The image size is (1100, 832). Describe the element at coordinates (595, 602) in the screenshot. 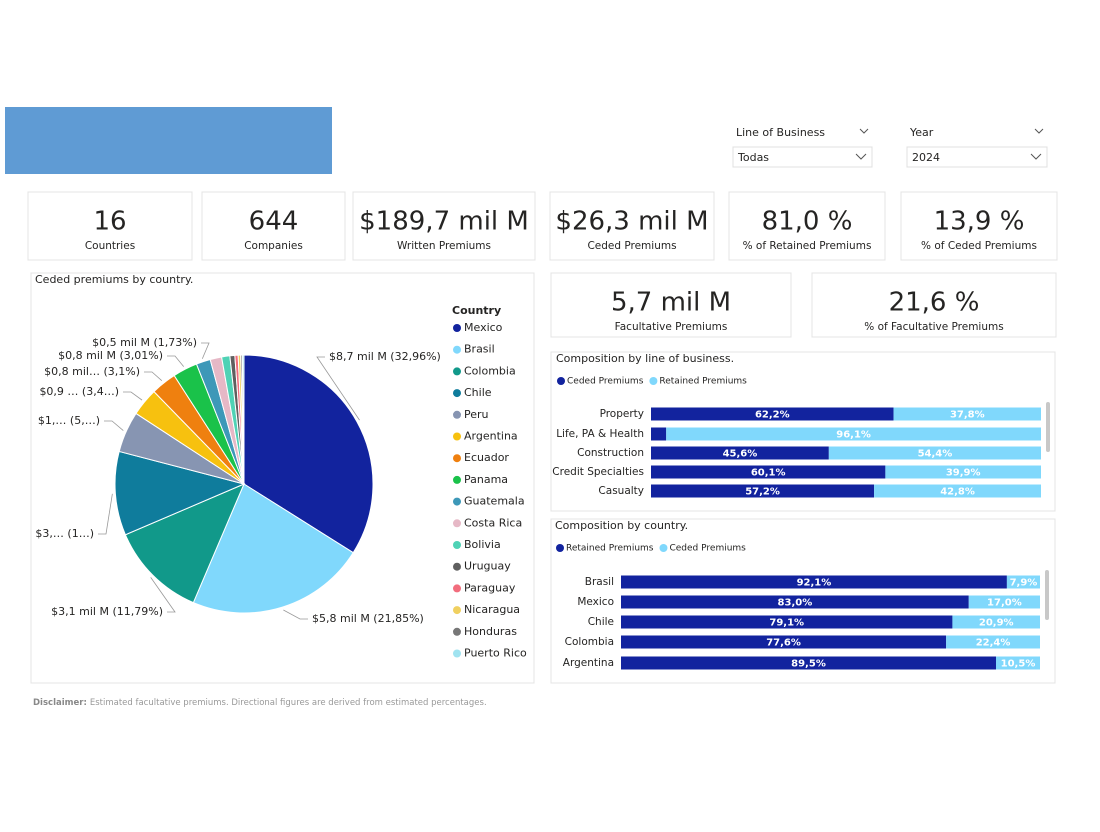

I see `y-tick-label: Mexico` at that location.